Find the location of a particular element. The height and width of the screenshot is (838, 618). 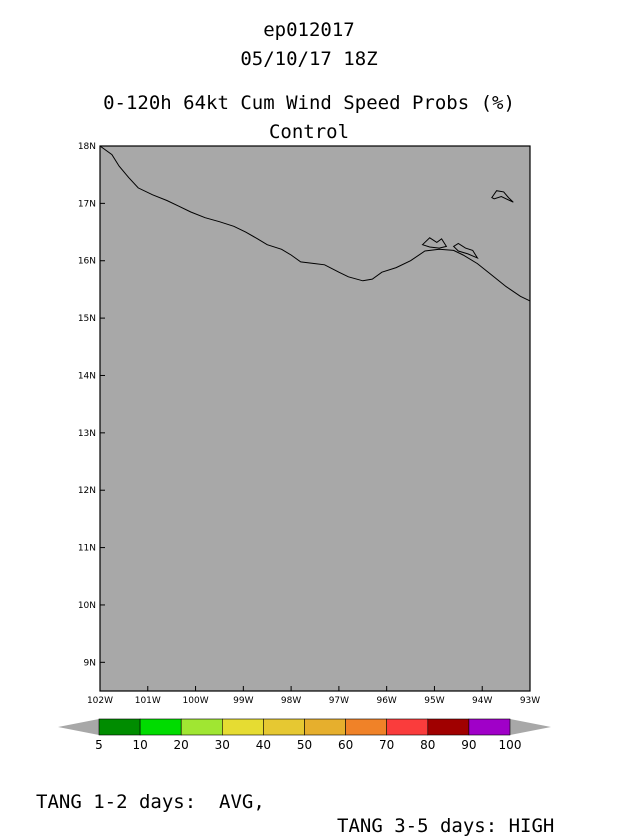

lon-label: 95W is located at coordinates (434, 701).